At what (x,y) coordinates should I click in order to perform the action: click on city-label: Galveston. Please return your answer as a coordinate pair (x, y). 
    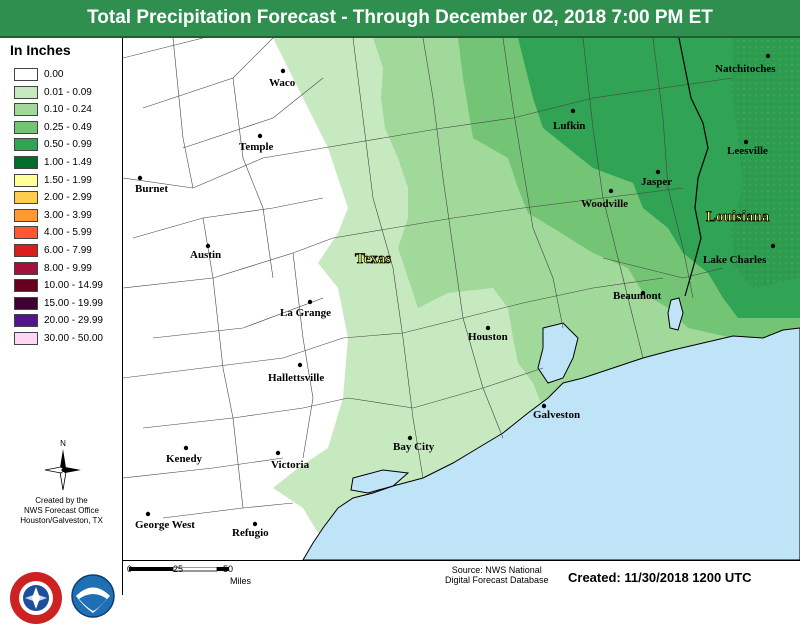
    Looking at the image, I should click on (556, 415).